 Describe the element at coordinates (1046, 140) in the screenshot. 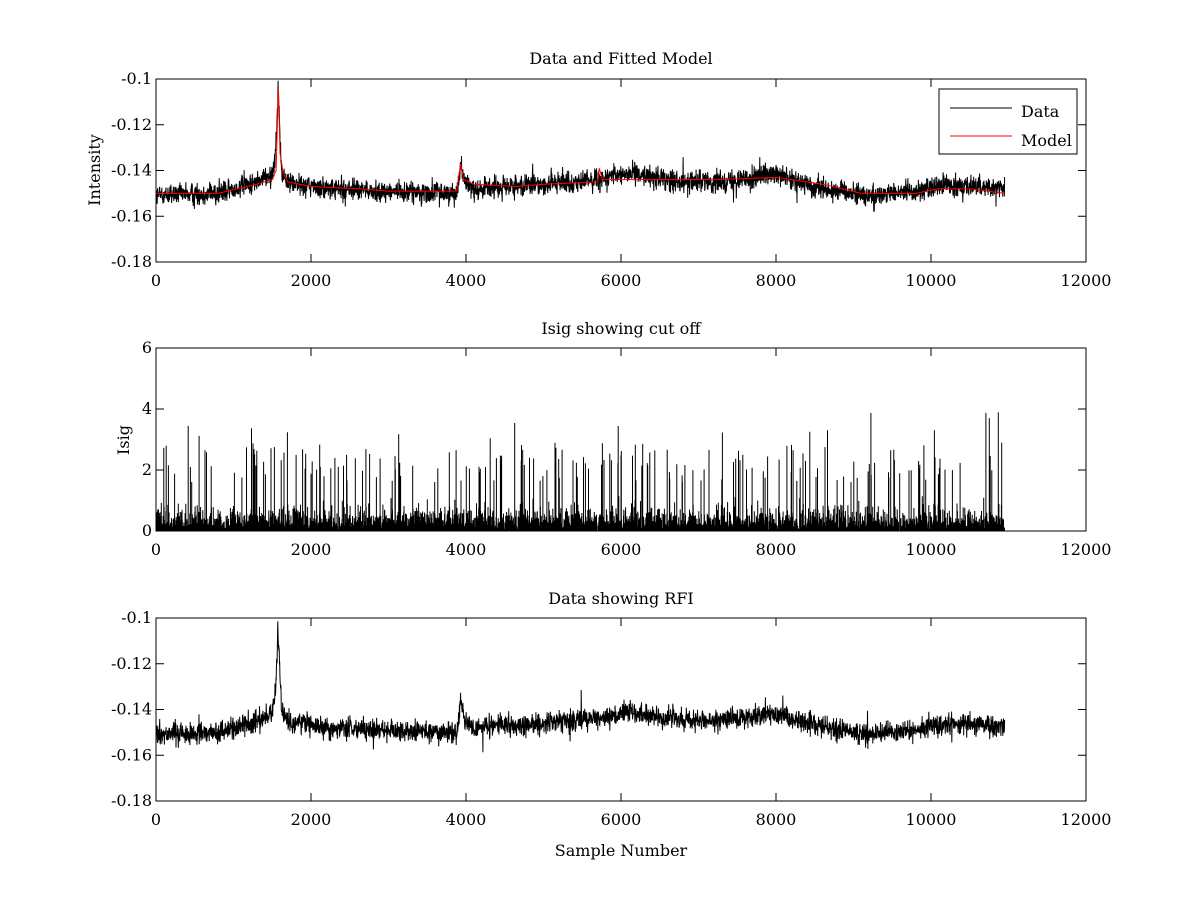

I see `legend-label-model: Model` at that location.